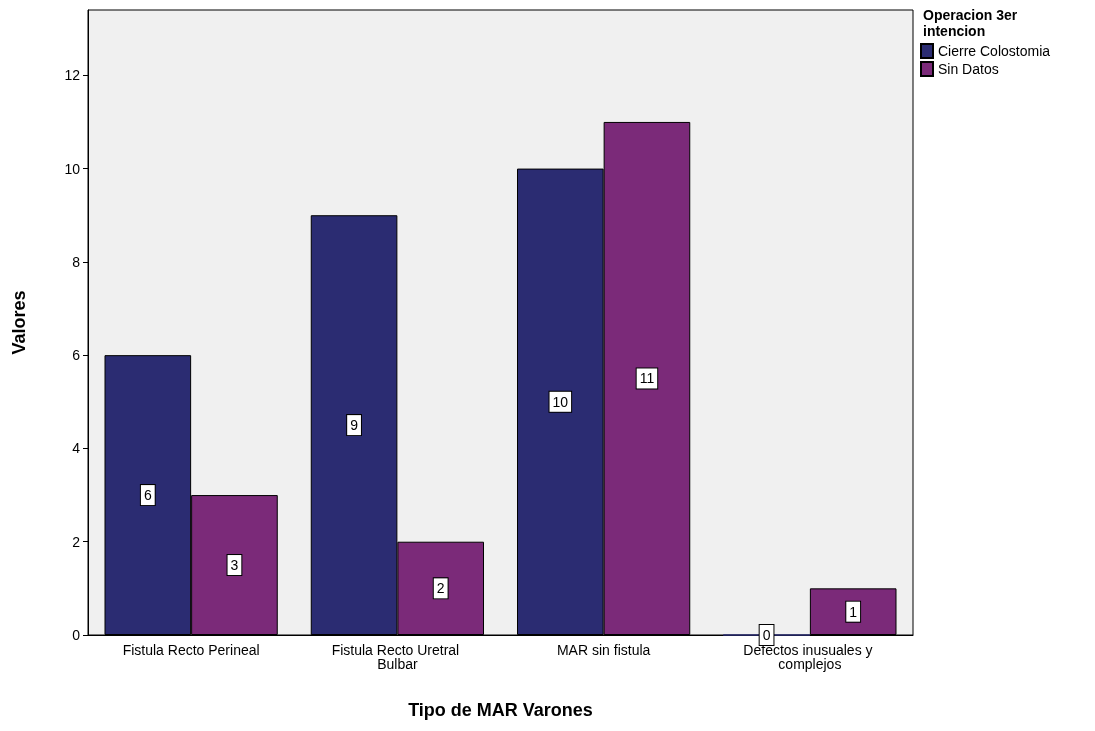 The image size is (1095, 731). Describe the element at coordinates (191, 650) in the screenshot. I see `x-tick-label: Fistula Recto Perineal` at that location.